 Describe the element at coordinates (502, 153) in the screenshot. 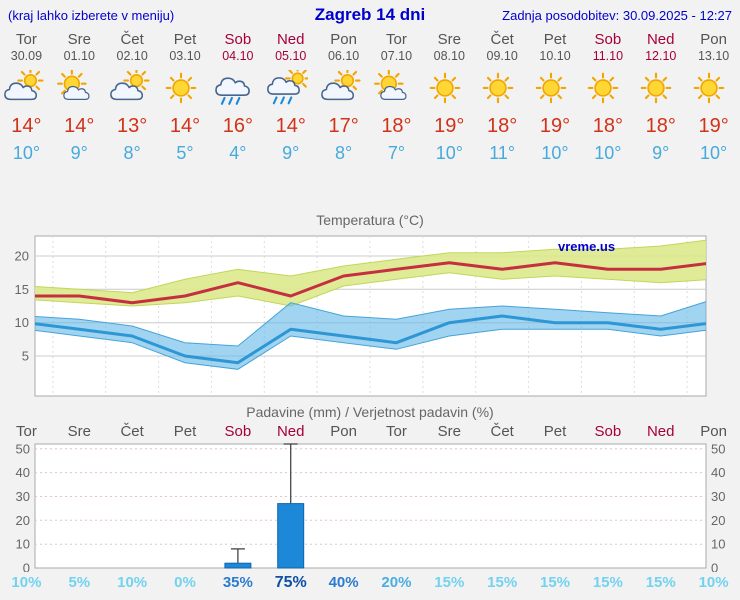

I see `low-temp: 11°` at that location.